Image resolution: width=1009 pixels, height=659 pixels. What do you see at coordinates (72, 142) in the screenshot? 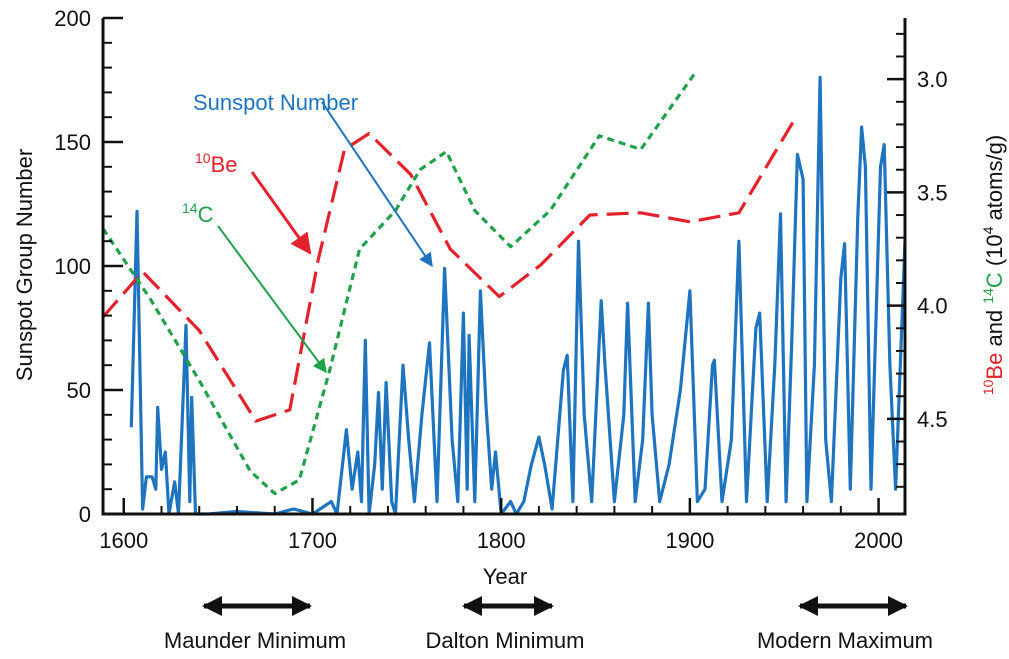
I see `y-tick-label: 150` at bounding box center [72, 142].